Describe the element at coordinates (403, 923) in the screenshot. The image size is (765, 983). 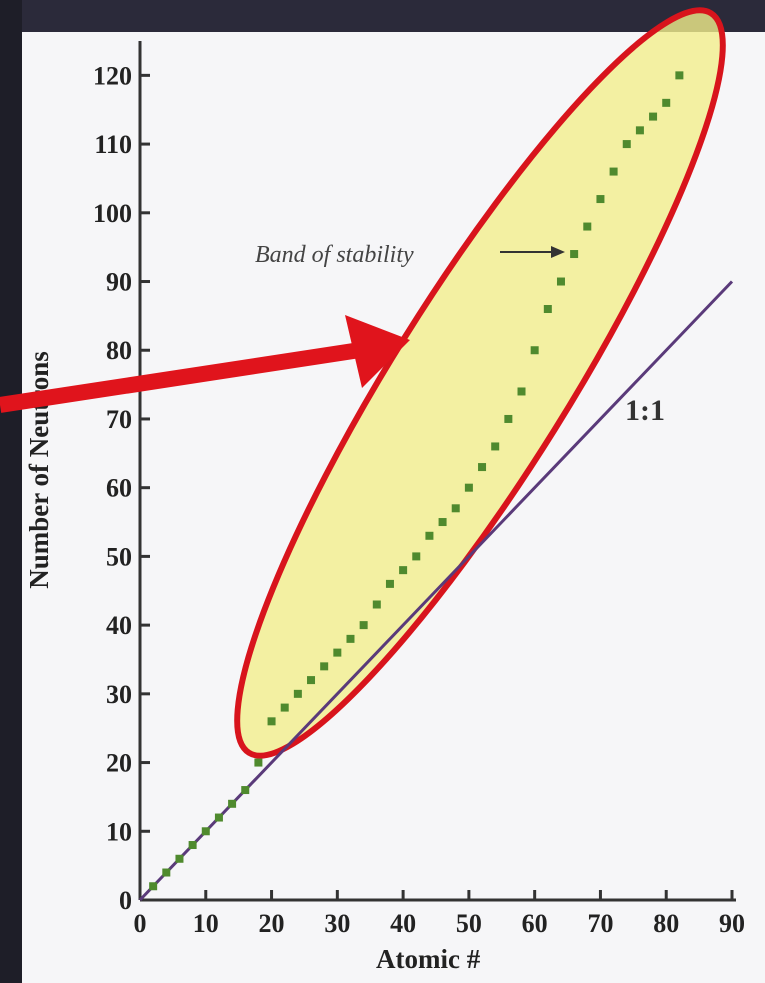
I see `x-tick-label: 40` at that location.